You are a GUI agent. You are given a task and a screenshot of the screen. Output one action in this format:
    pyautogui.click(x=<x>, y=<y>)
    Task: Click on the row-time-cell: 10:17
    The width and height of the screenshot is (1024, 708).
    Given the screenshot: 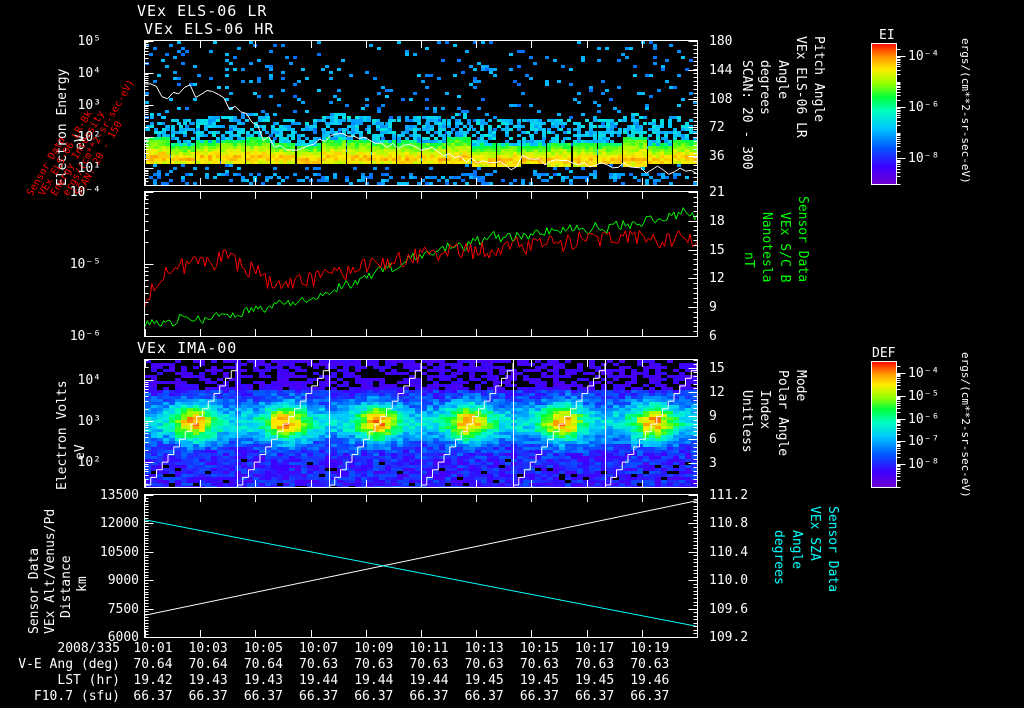 What is the action you would take?
    pyautogui.click(x=595, y=648)
    